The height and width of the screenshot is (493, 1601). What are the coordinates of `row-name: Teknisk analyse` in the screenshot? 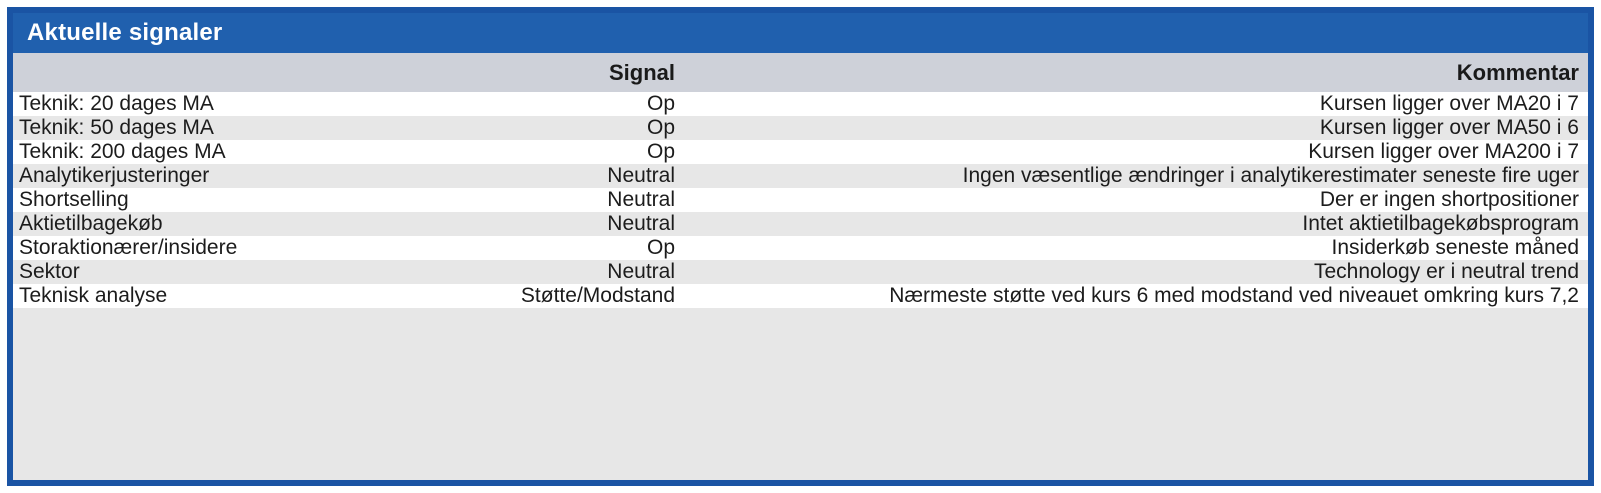 It's located at (93, 295).